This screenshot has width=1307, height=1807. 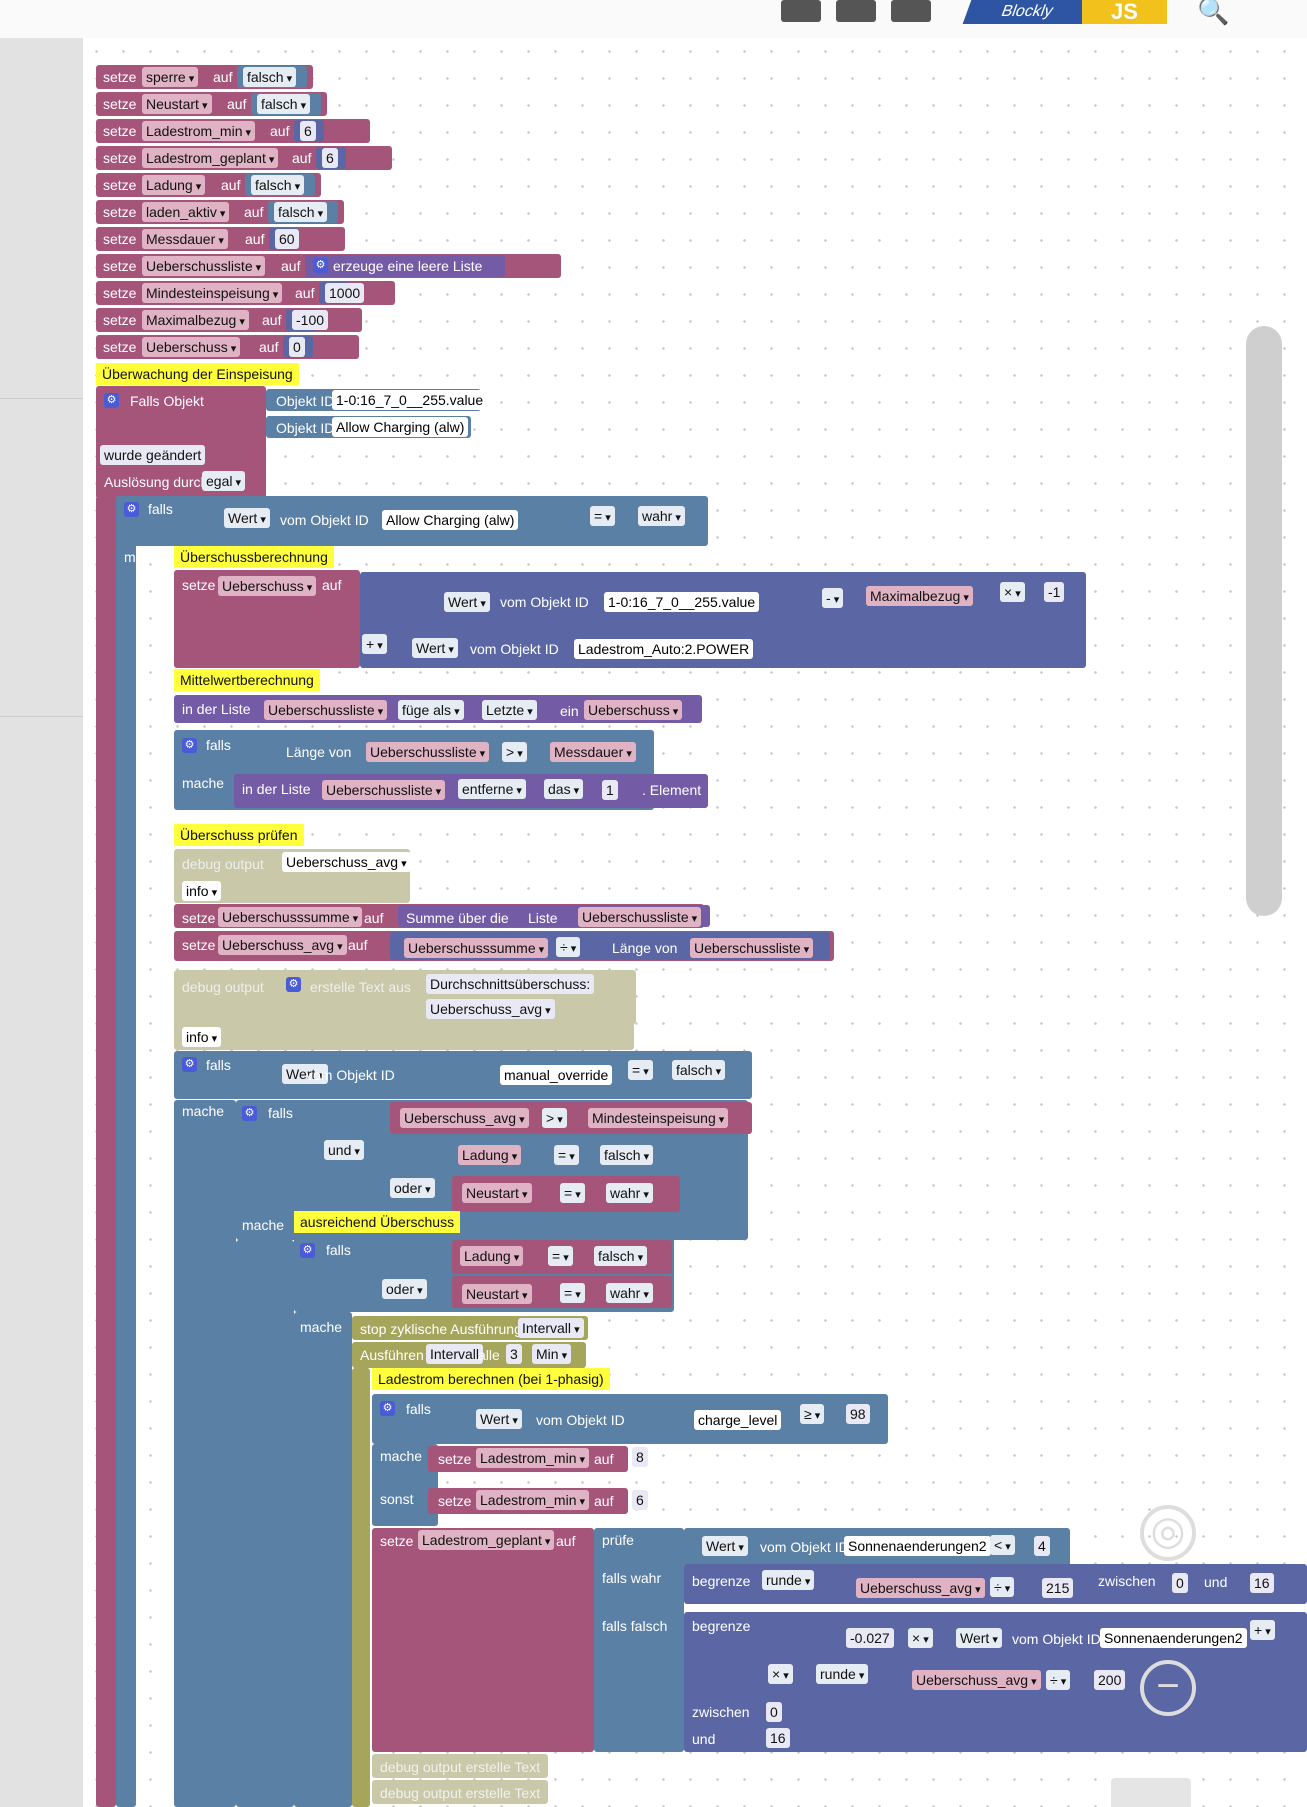 What do you see at coordinates (202, 891) in the screenshot?
I see `log-level-dropdown: info ▾` at bounding box center [202, 891].